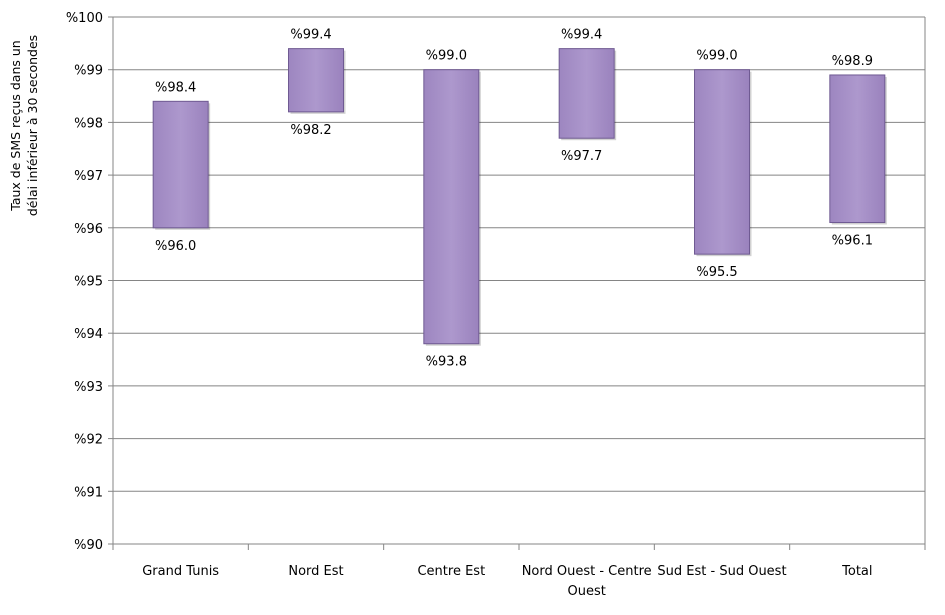 The image size is (945, 615). What do you see at coordinates (88, 440) in the screenshot?
I see `y-tick-label: %92` at bounding box center [88, 440].